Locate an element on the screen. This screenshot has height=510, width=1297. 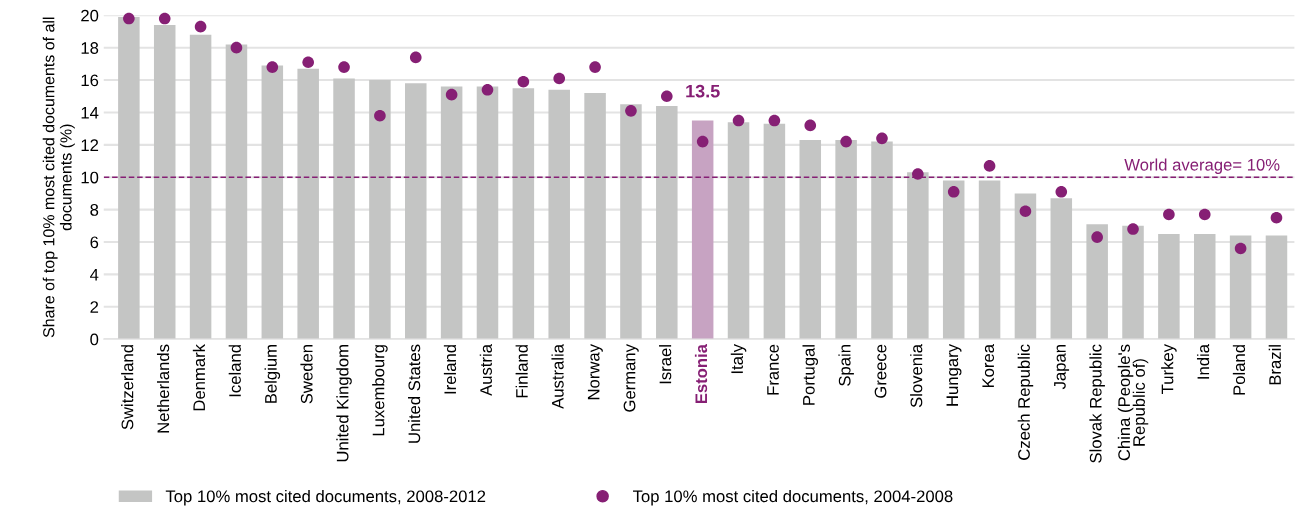
x-tick-label: Korea is located at coordinates (988, 366).